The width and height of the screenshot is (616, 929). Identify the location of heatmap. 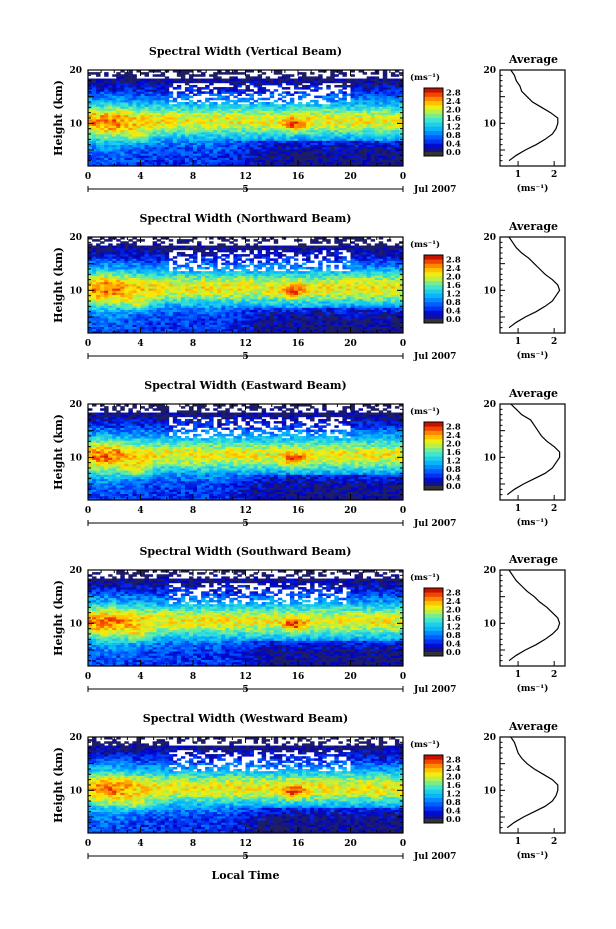
(245, 285).